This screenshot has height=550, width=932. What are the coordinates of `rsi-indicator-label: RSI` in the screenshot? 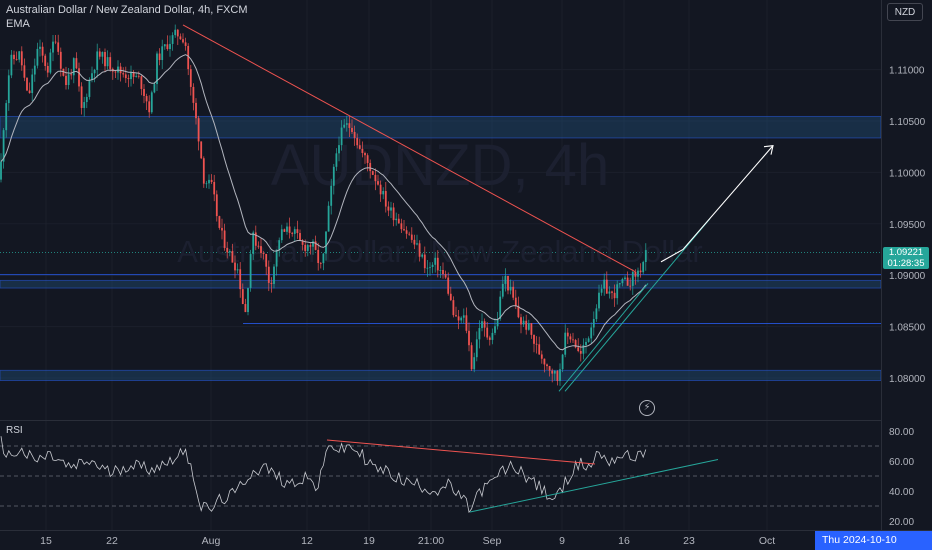 It's located at (14, 430).